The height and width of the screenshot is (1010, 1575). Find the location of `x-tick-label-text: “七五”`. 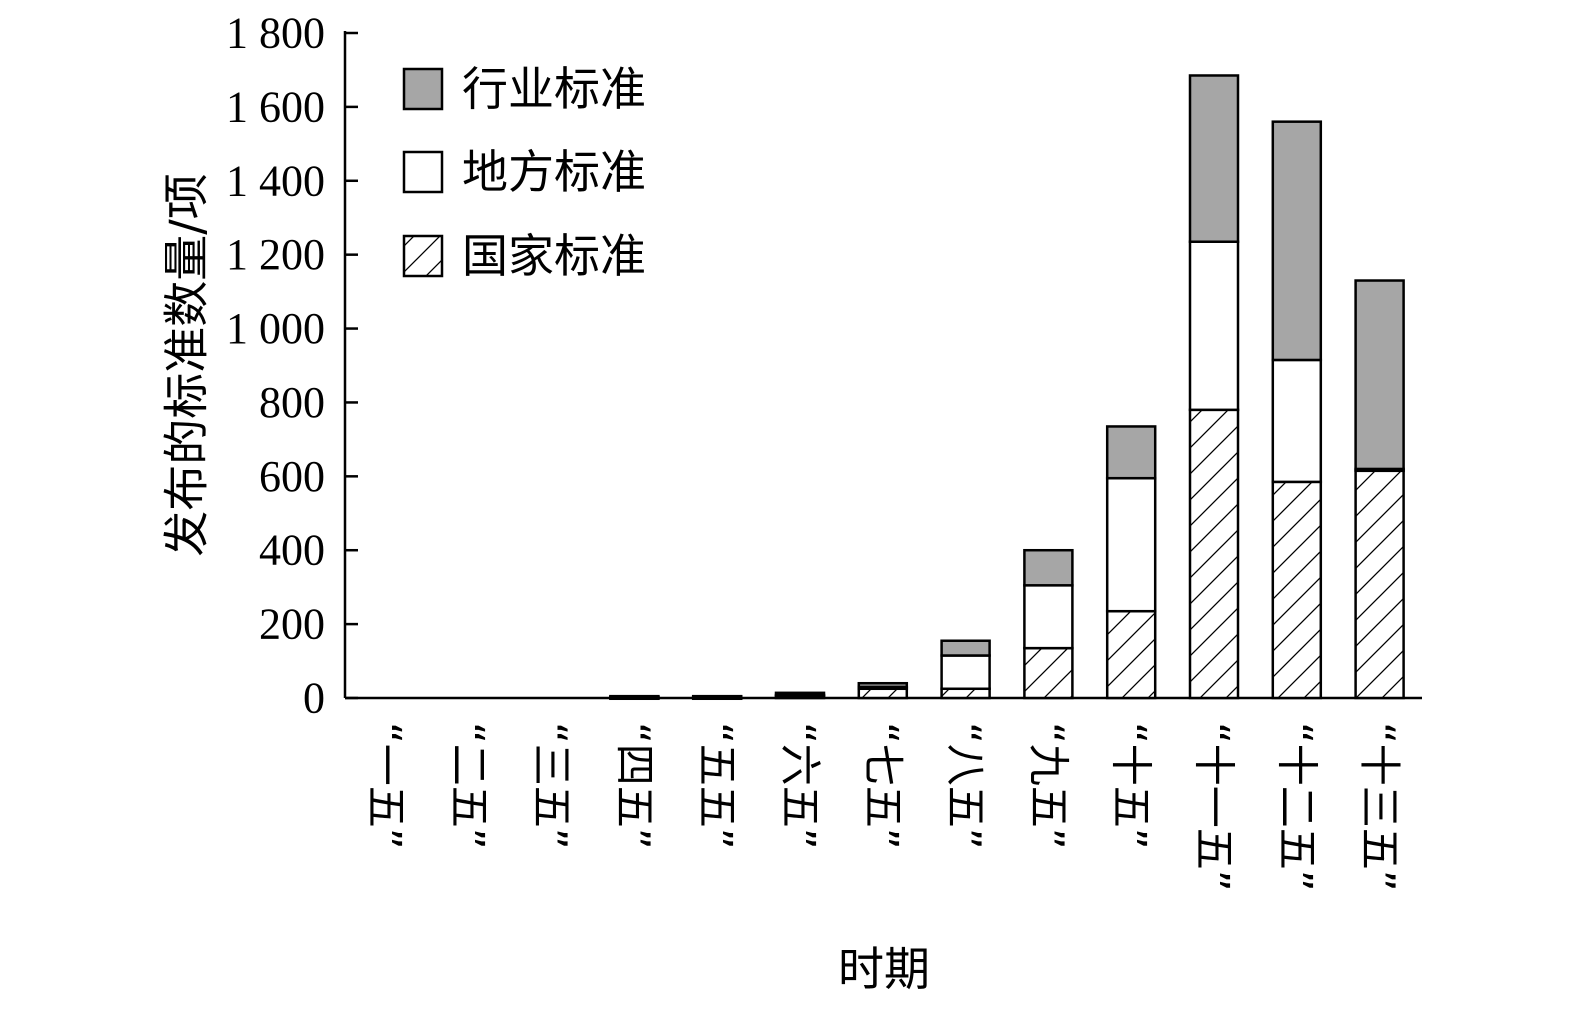

x-tick-label-text: “七五” is located at coordinates (882, 786).